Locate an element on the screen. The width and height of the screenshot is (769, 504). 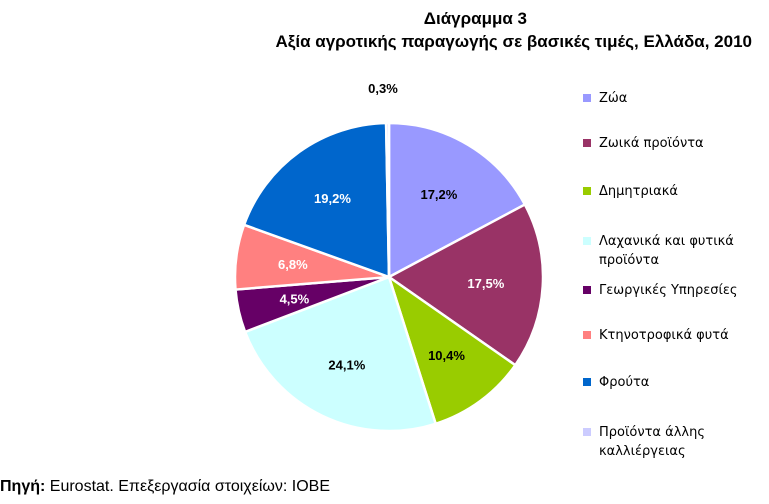
source-text: Eurostat. Επεξεργασία στοιχείων: ΙΟΒΕ is located at coordinates (187, 486).